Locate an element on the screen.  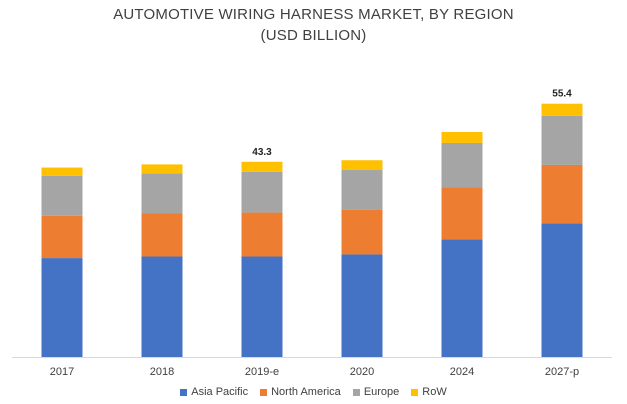
x-tick-label: 2019-e is located at coordinates (262, 372).